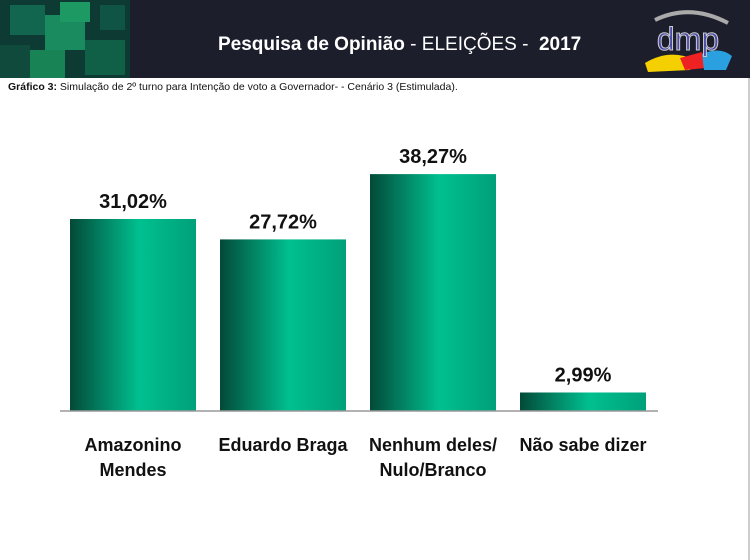  What do you see at coordinates (582, 445) in the screenshot?
I see `category-label: Não sabe dizer` at bounding box center [582, 445].